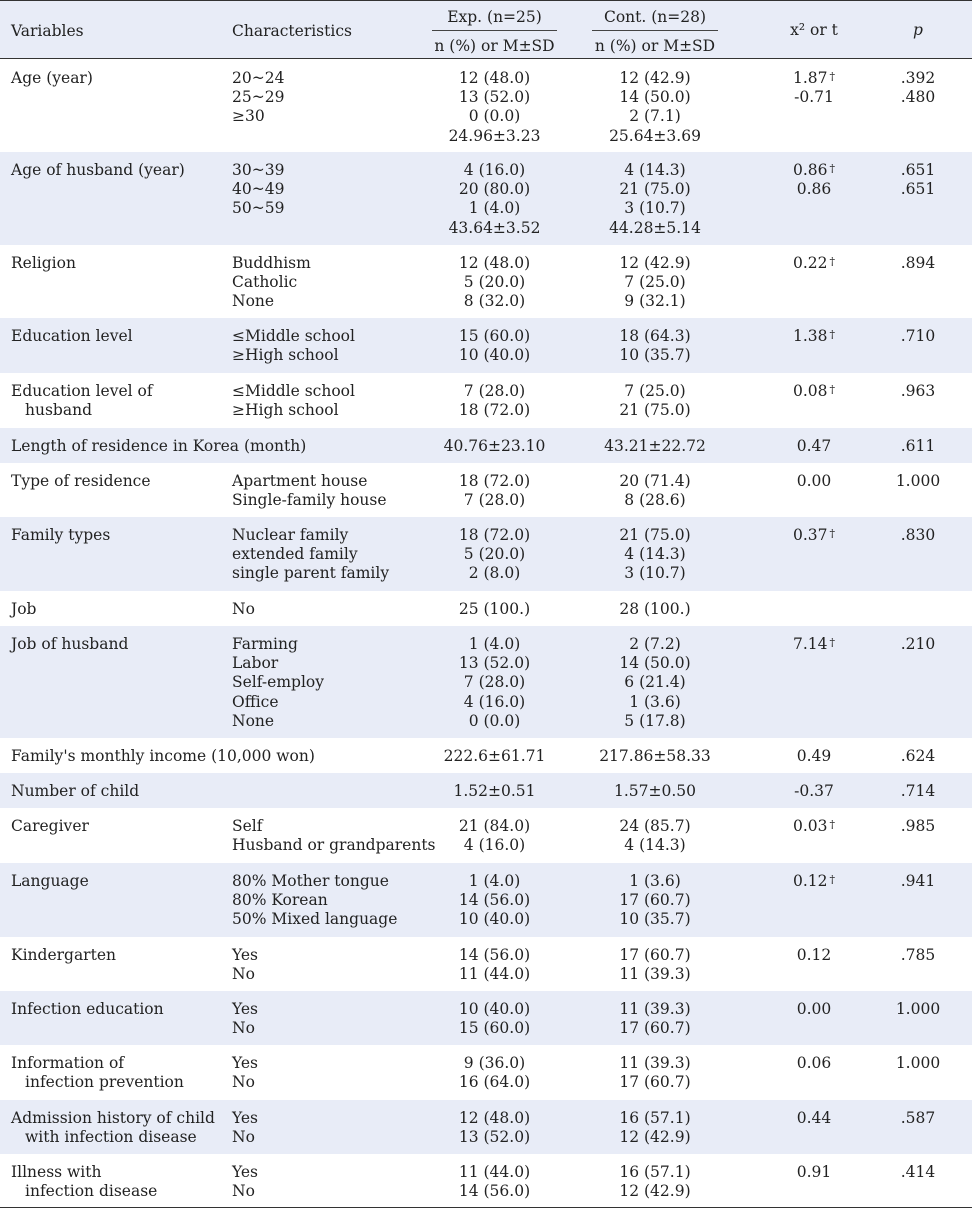  Describe the element at coordinates (655, 199) in the screenshot. I see `cont-value-cell: 4 (14.3) 21 (75.0) 3 (10.7) 44.28±5.14` at that location.